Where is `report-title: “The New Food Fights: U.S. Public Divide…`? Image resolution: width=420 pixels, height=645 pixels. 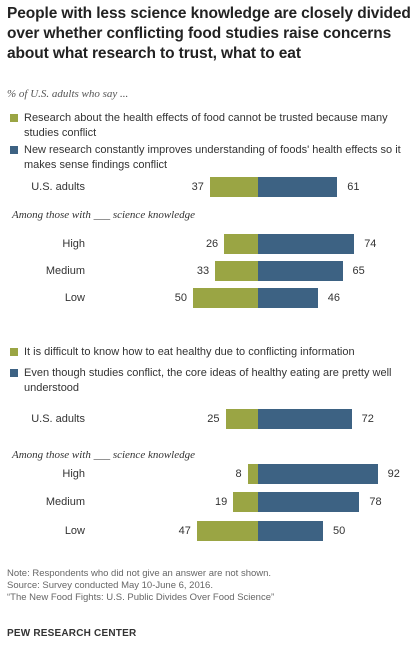 report-title: “The New Food Fights: U.S. Public Divide… is located at coordinates (141, 597).